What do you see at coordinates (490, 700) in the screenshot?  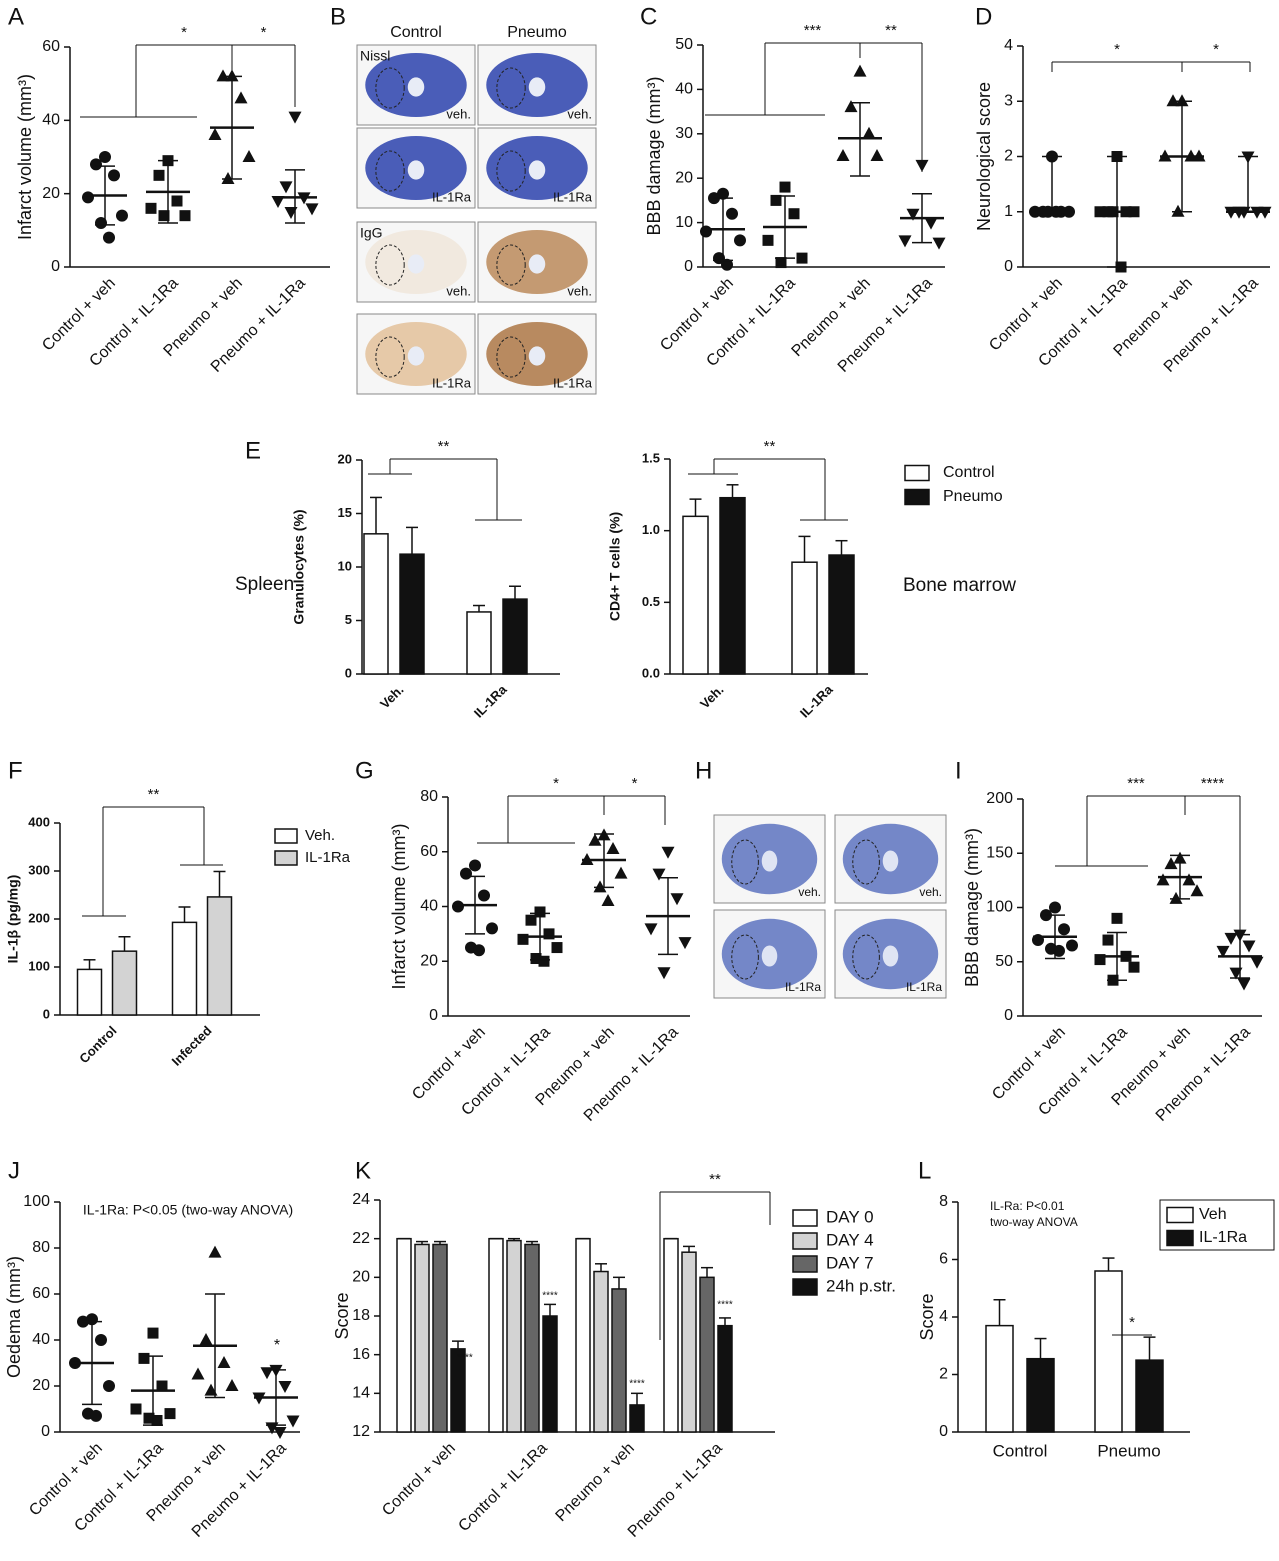 I see `x-tick-label: IL-1Ra` at bounding box center [490, 700].